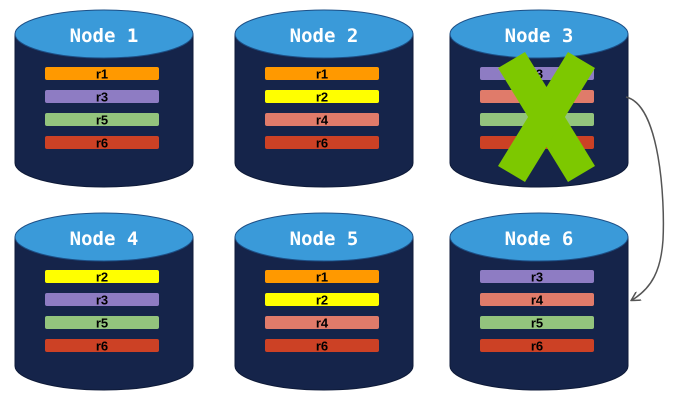  I want to click on node-1: Node 1 r1 r3 r5 r6, so click(104, 98).